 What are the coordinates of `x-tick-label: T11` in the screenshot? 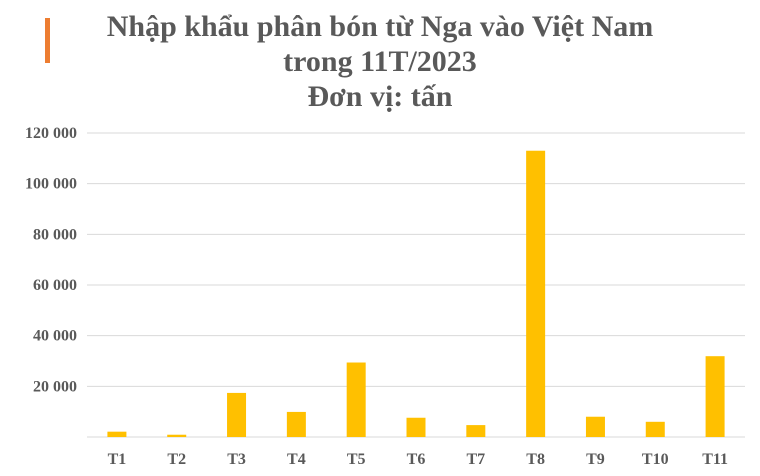 It's located at (715, 459).